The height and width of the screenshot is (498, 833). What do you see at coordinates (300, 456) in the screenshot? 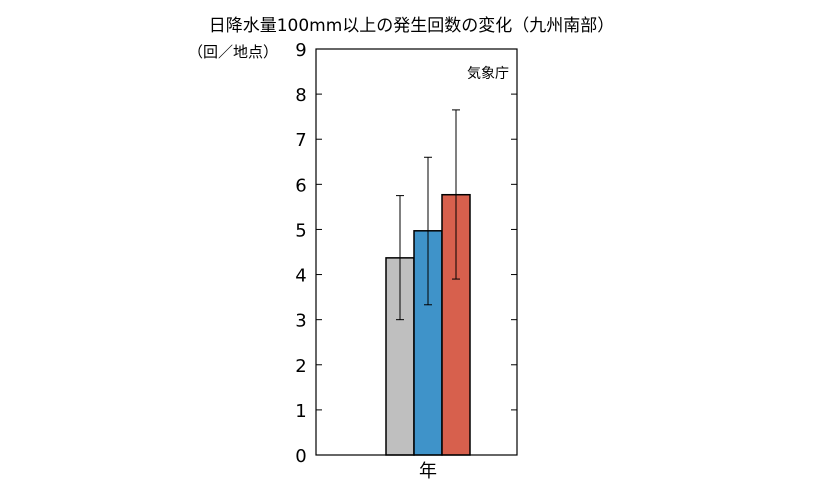
I see `y-tick-label: 0` at bounding box center [300, 456].